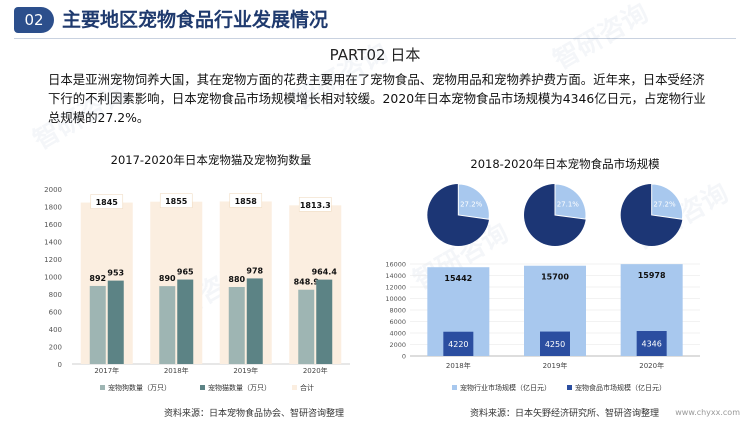 The image size is (750, 421). I want to click on chart1-total-label: 1855, so click(176, 201).